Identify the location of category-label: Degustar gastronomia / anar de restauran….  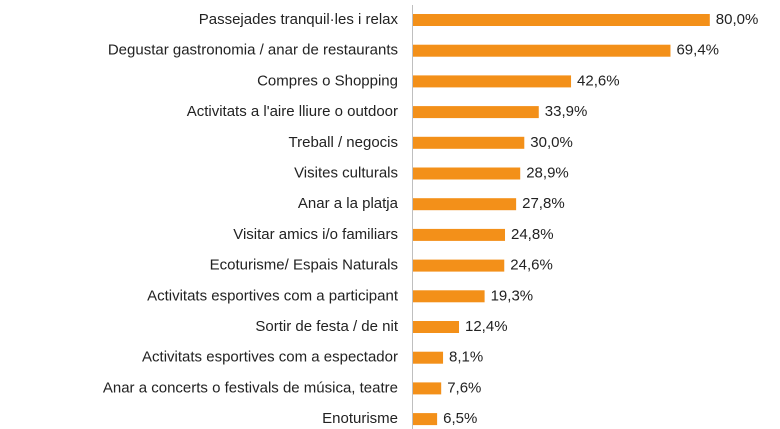
(253, 50).